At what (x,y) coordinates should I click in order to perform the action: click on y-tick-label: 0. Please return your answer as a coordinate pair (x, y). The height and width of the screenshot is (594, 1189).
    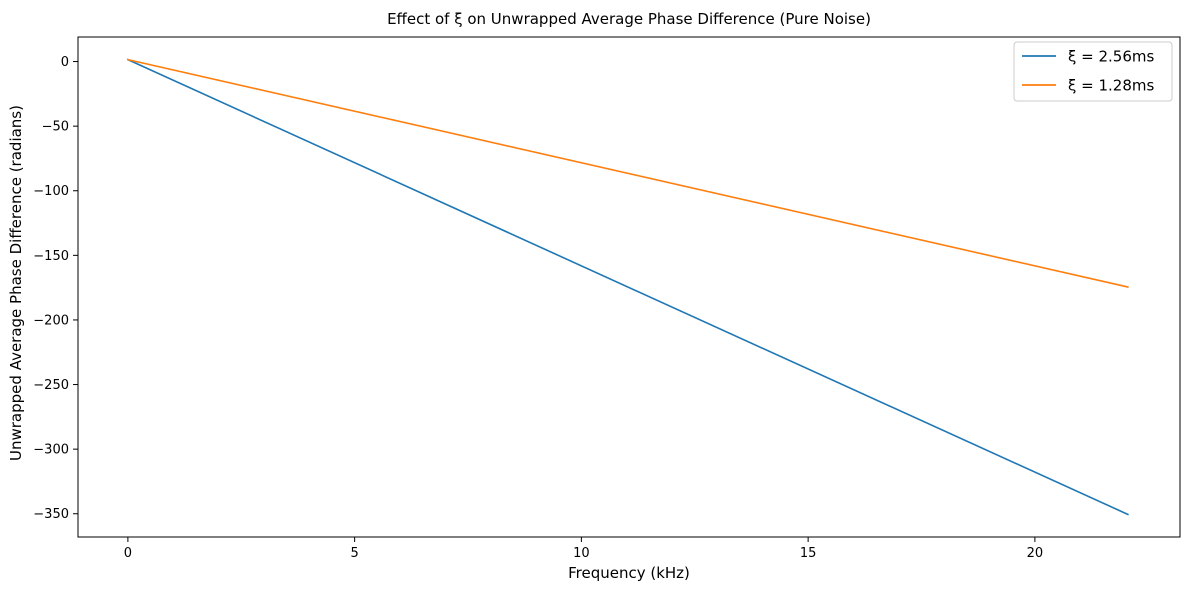
    Looking at the image, I should click on (65, 62).